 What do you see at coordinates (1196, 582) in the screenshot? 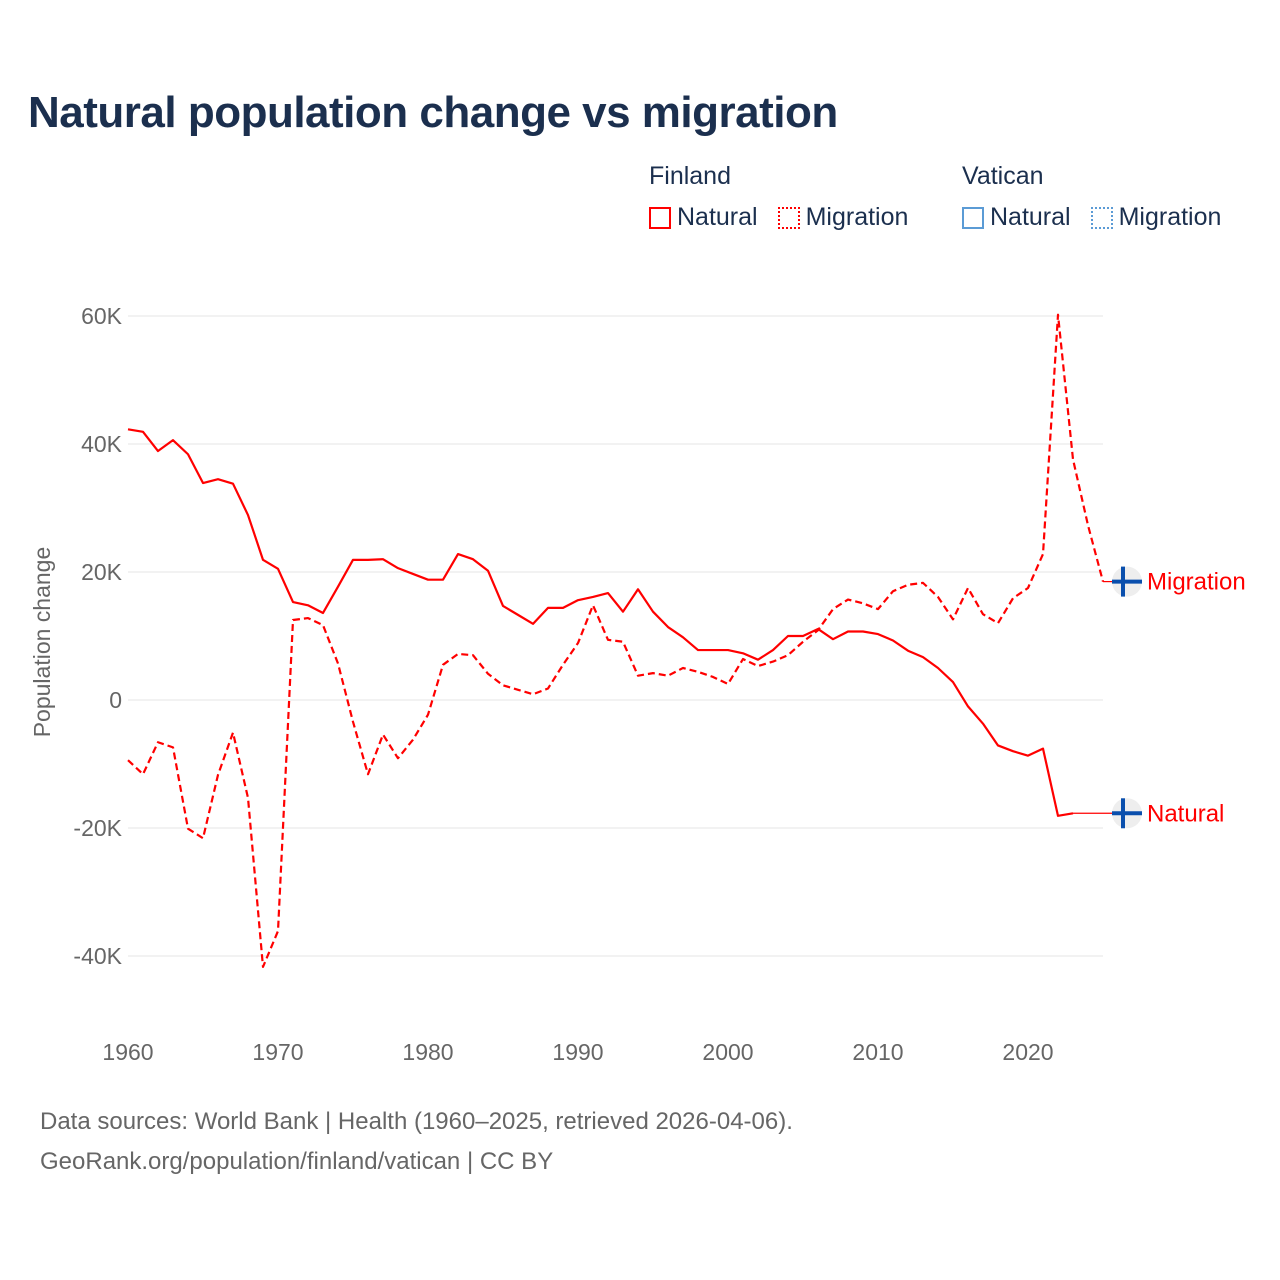
I see `end-label: Migration` at bounding box center [1196, 582].